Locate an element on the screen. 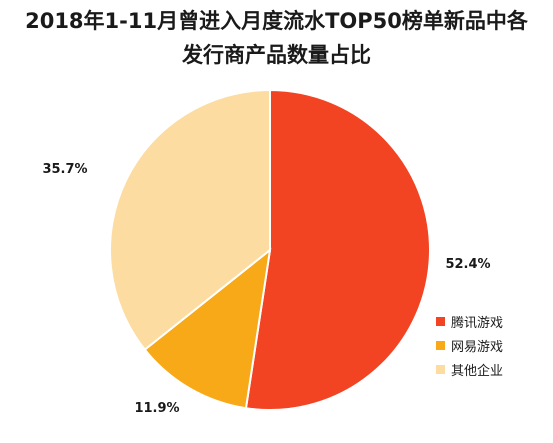 The image size is (553, 443). legend-label-3: 其他企业 is located at coordinates (477, 371).